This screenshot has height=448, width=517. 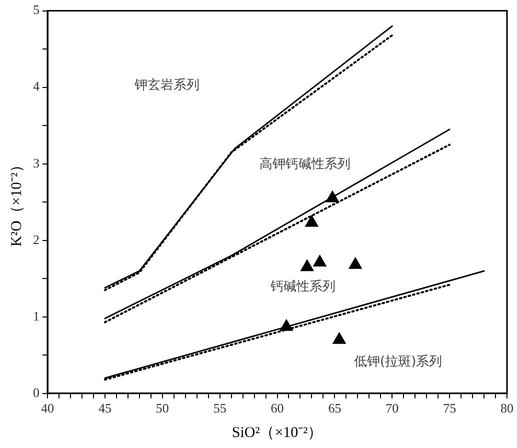 I want to click on x-tick-label: 60, so click(x=277, y=408).